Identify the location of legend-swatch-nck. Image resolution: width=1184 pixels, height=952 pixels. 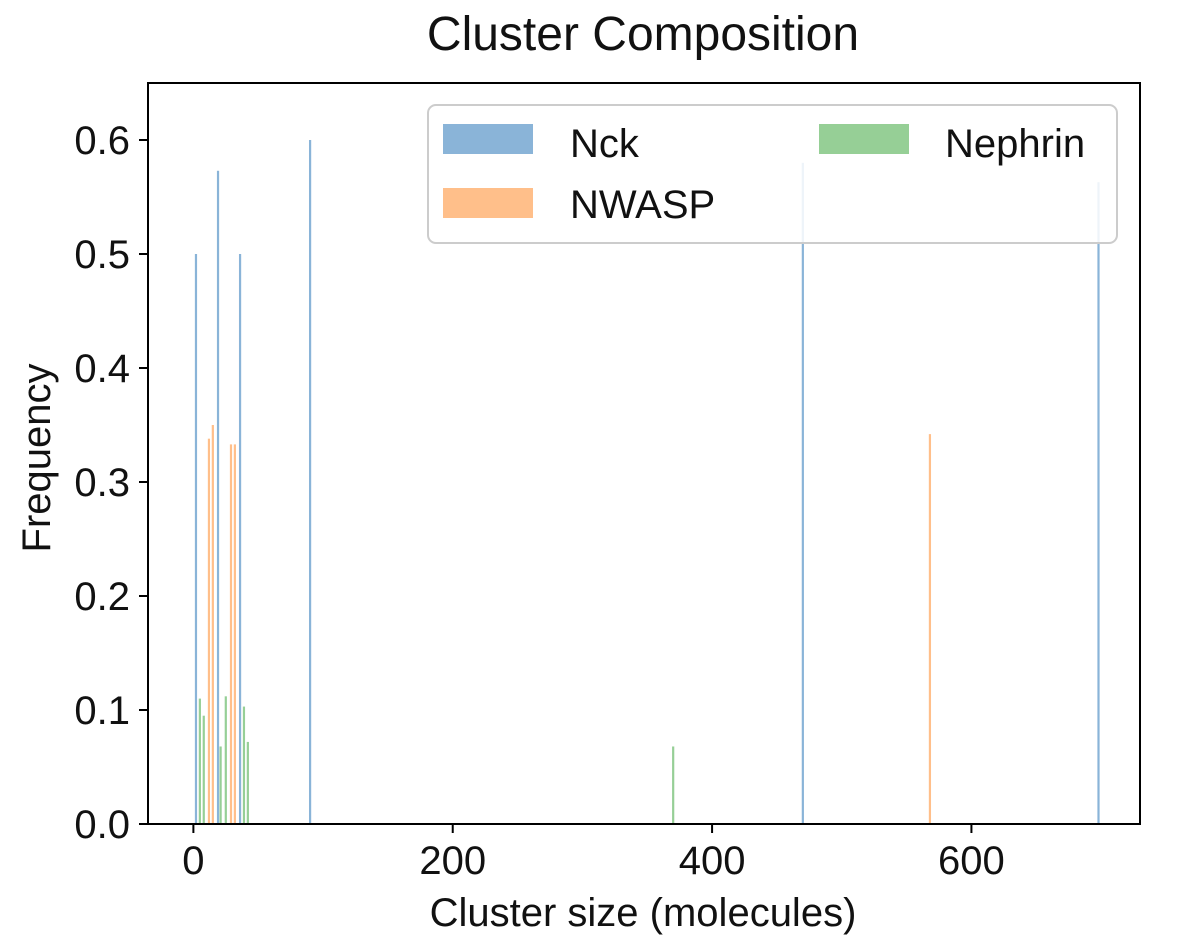
(488, 139).